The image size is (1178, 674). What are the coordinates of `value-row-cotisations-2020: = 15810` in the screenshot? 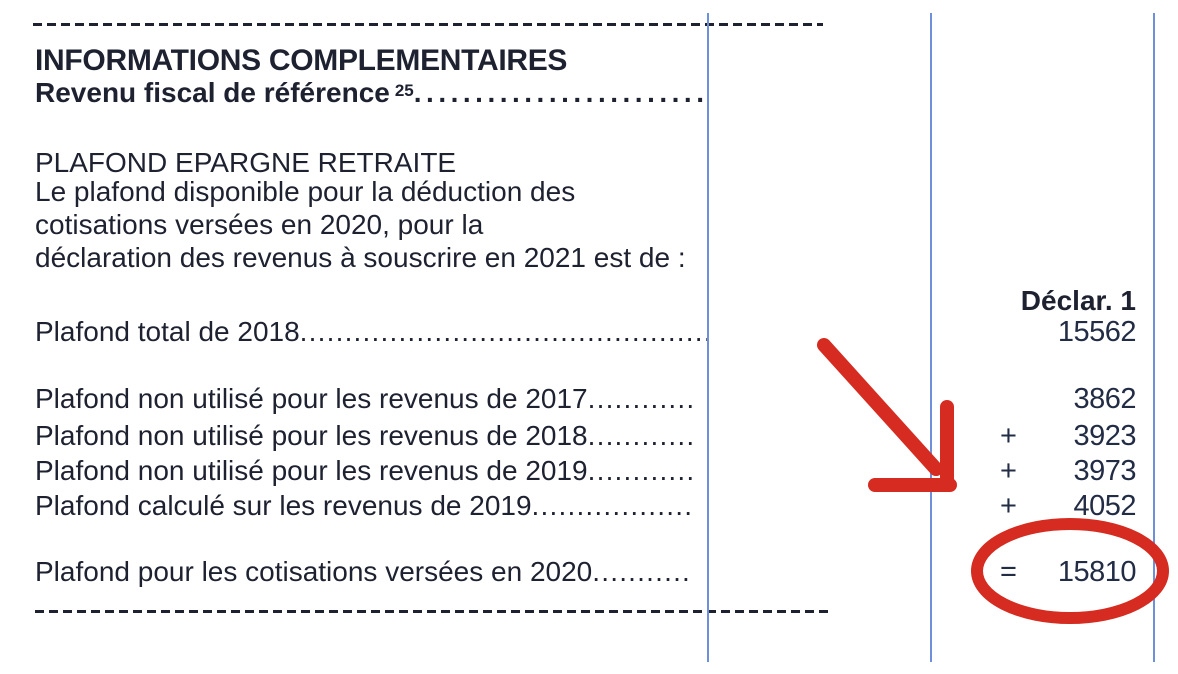 It's located at (1068, 572).